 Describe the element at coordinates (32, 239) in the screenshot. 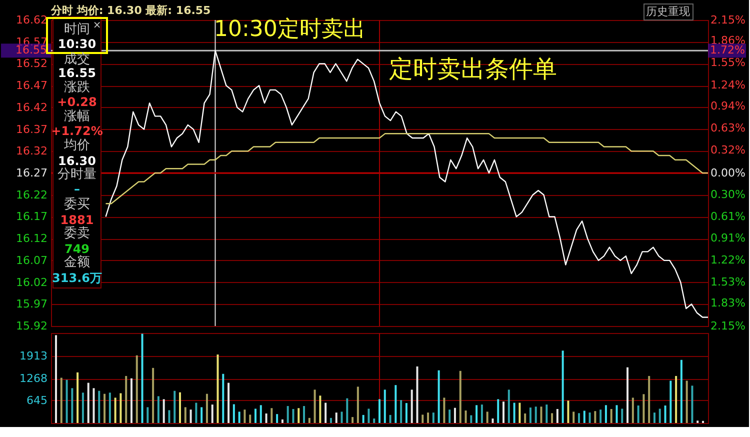

I see `y-tick-label: 16.12` at that location.